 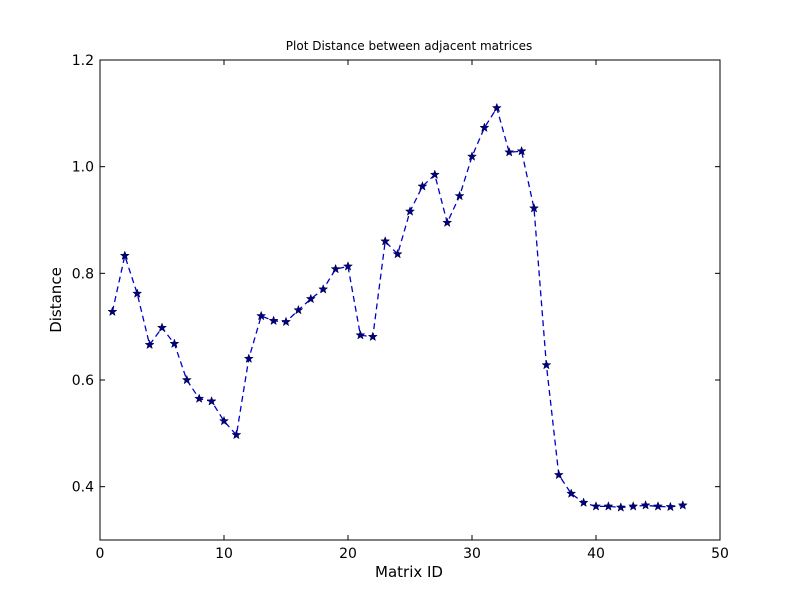 I want to click on x-tick-label: 40, so click(x=596, y=554).